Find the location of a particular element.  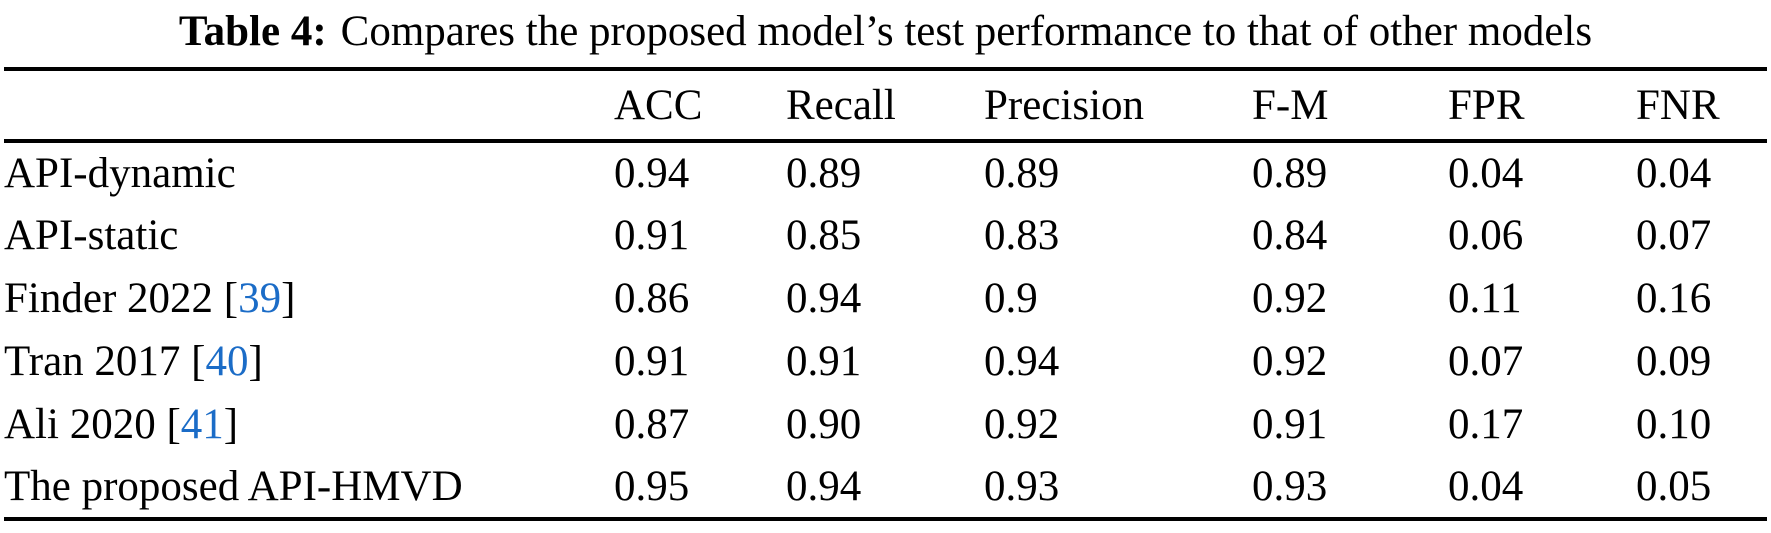

metric-cell: 0.84 is located at coordinates (1290, 235).